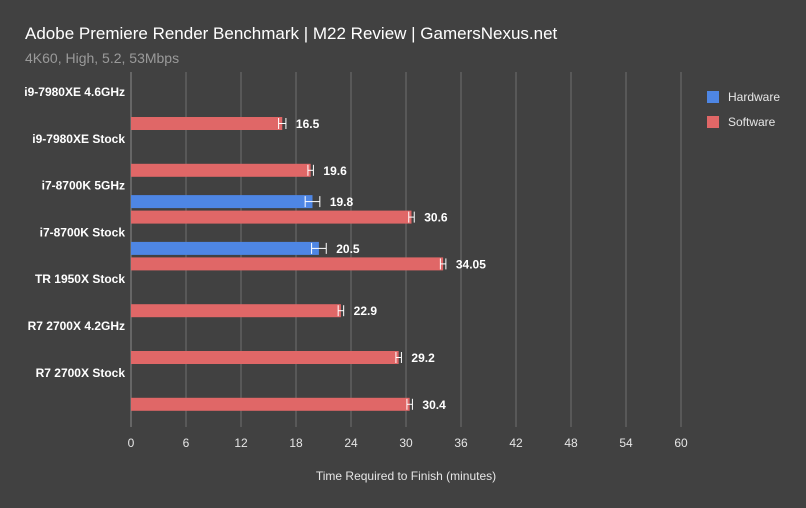 Image resolution: width=806 pixels, height=508 pixels. What do you see at coordinates (754, 96) in the screenshot?
I see `legend-label-hardware: Hardware` at bounding box center [754, 96].